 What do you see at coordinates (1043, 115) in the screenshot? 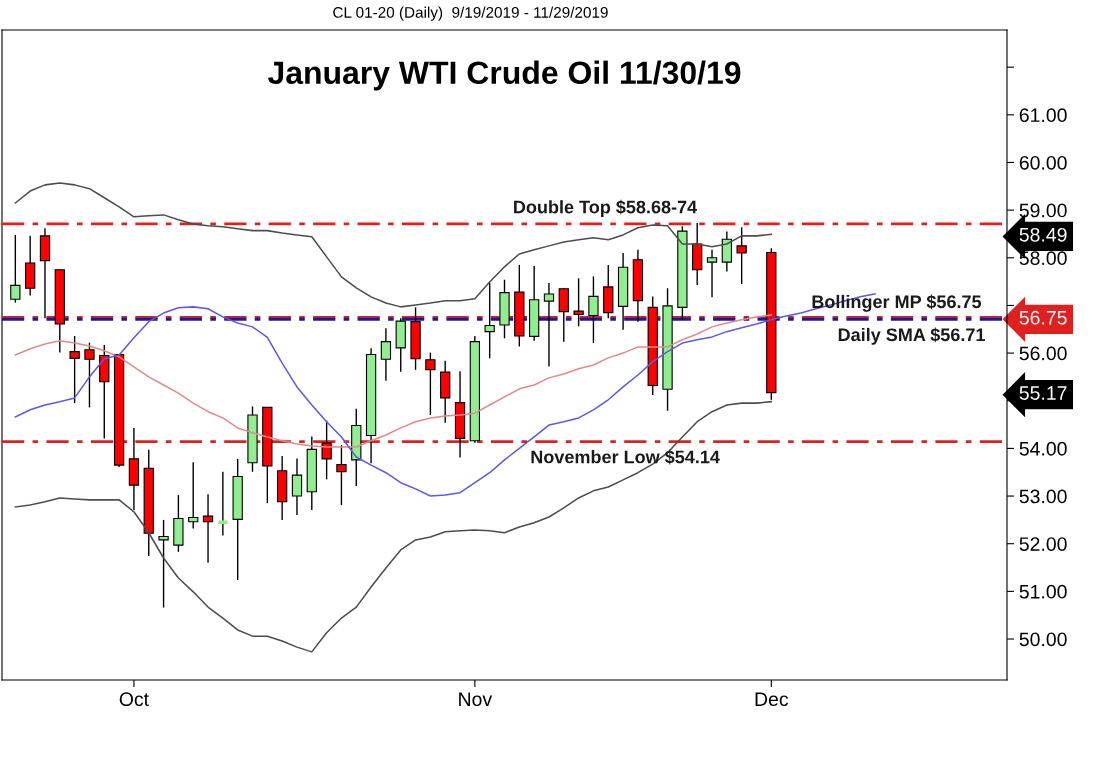
I see `y-tick-label: 61.00` at bounding box center [1043, 115].